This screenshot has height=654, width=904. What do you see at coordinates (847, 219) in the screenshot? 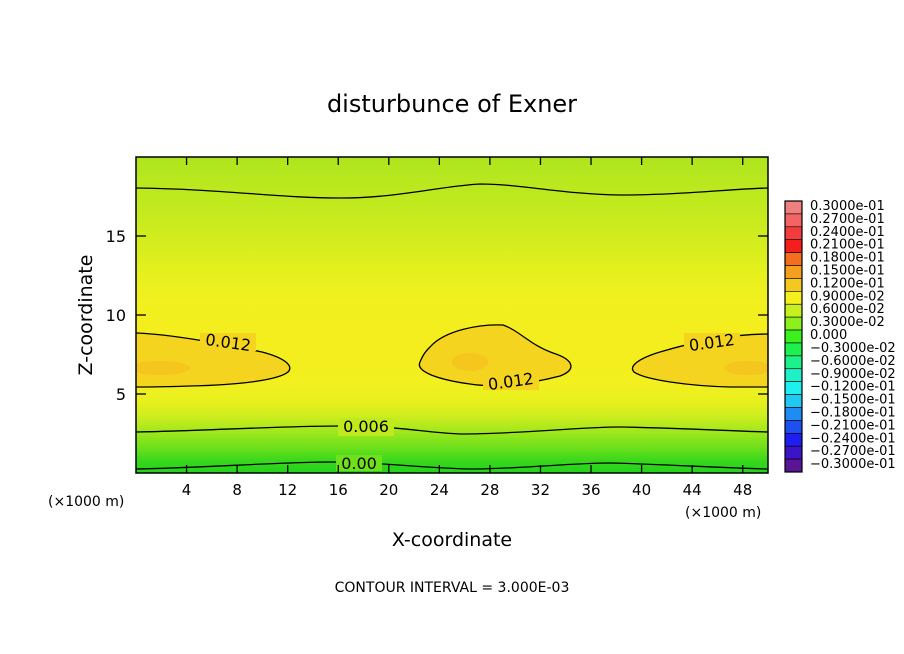
I see `colorbar-label: 0.2700e-01` at bounding box center [847, 219].